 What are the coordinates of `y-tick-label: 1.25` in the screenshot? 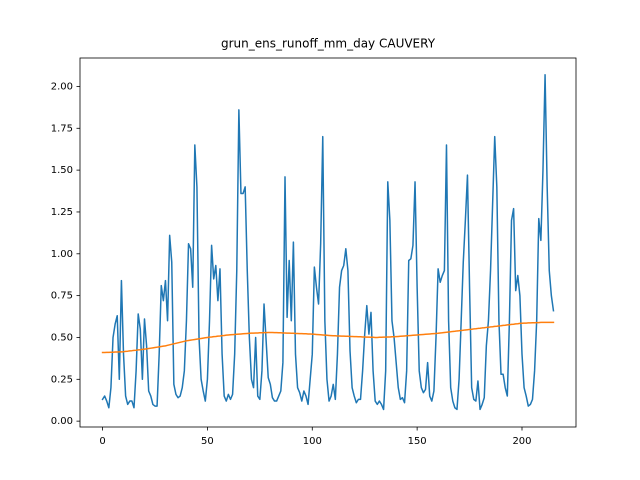 It's located at (62, 212).